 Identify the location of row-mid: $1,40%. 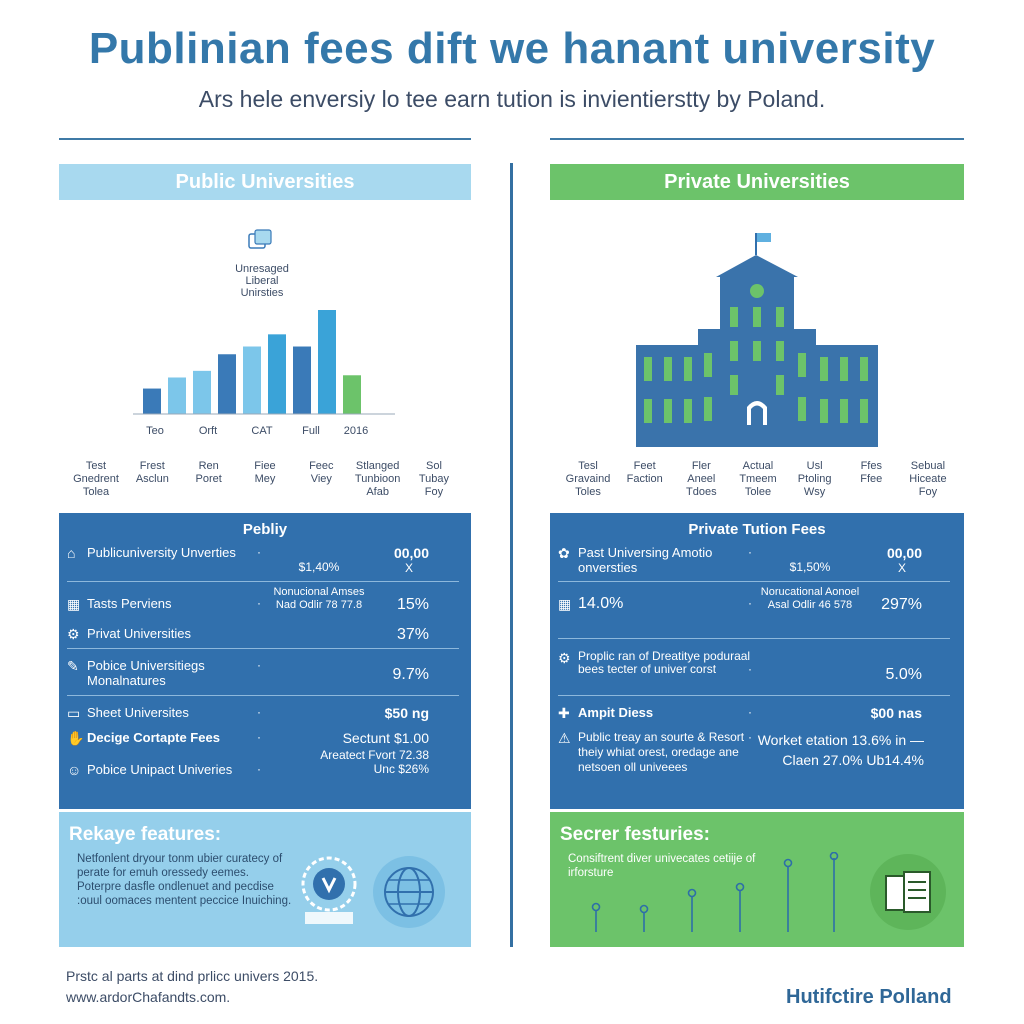
(319, 567).